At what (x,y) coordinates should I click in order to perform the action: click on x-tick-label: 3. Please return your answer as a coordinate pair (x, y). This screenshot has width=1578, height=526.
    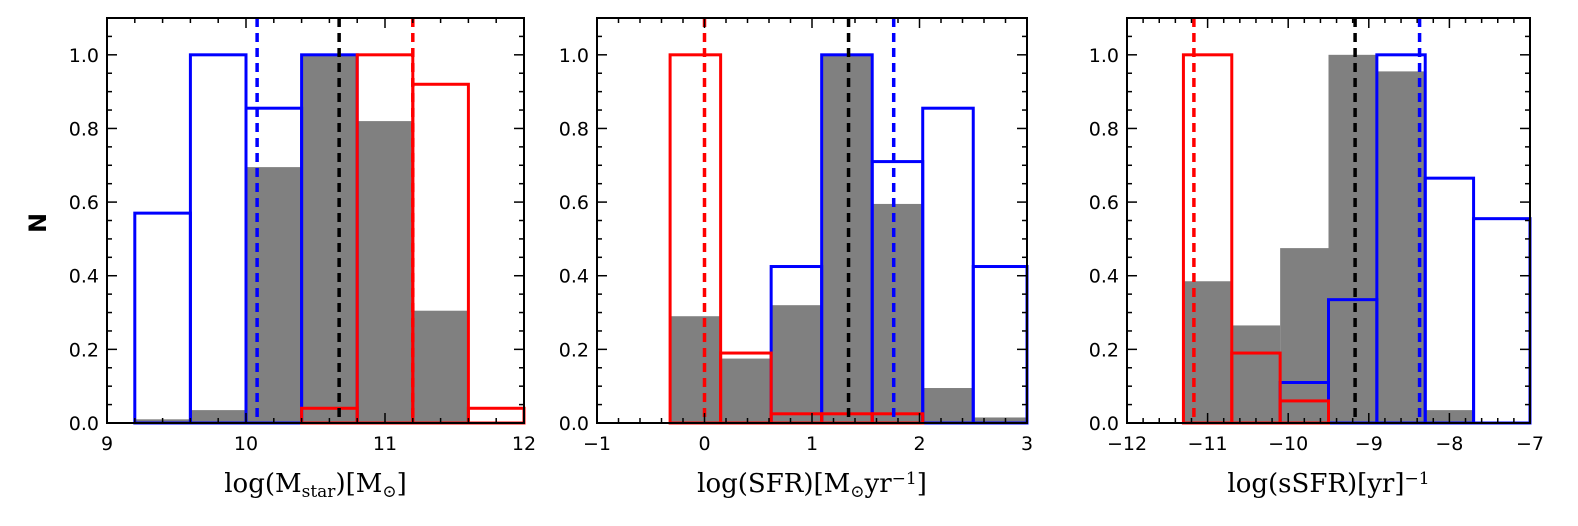
    Looking at the image, I should click on (1027, 444).